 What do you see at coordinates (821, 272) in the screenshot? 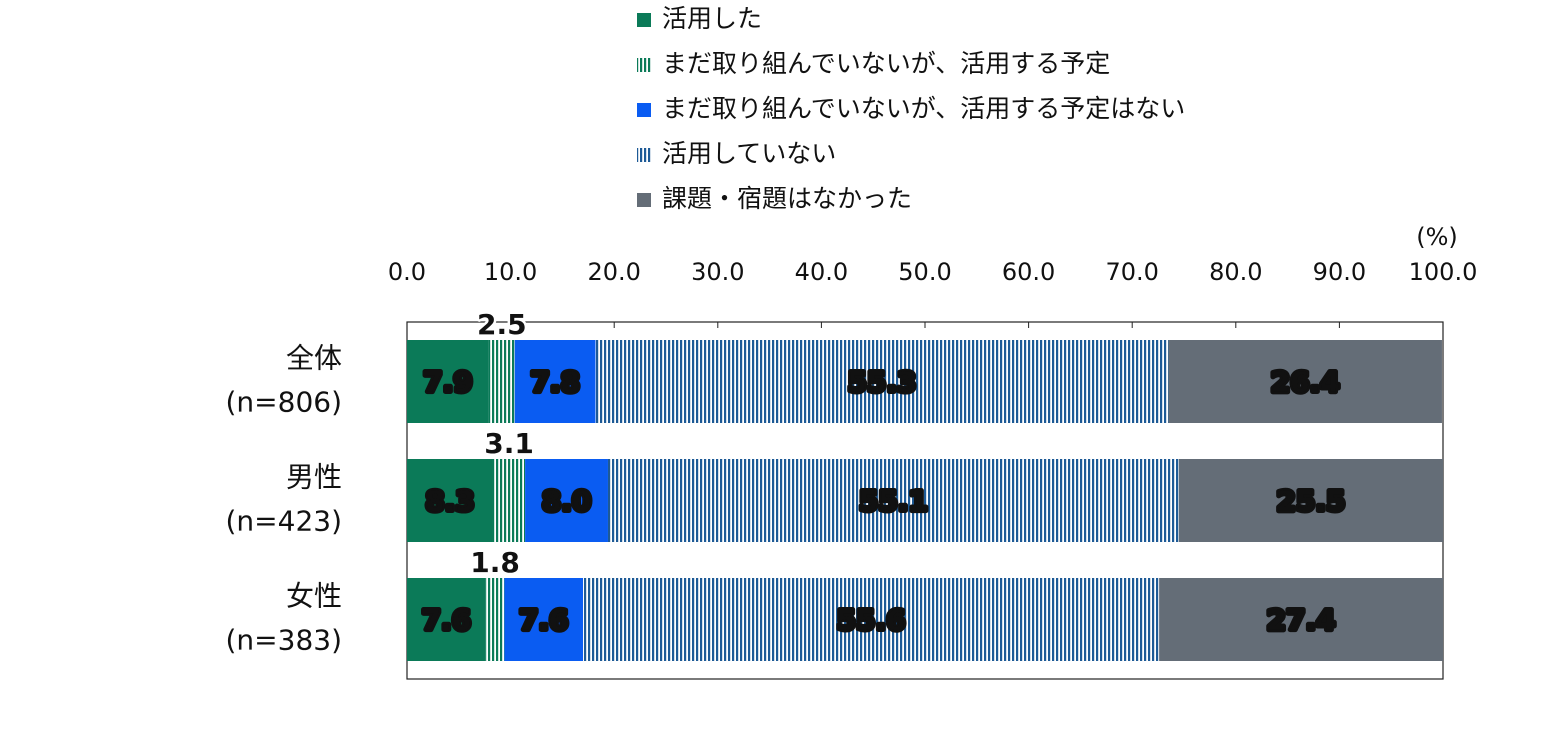
I see `x-tick-label: 40.0` at bounding box center [821, 272].